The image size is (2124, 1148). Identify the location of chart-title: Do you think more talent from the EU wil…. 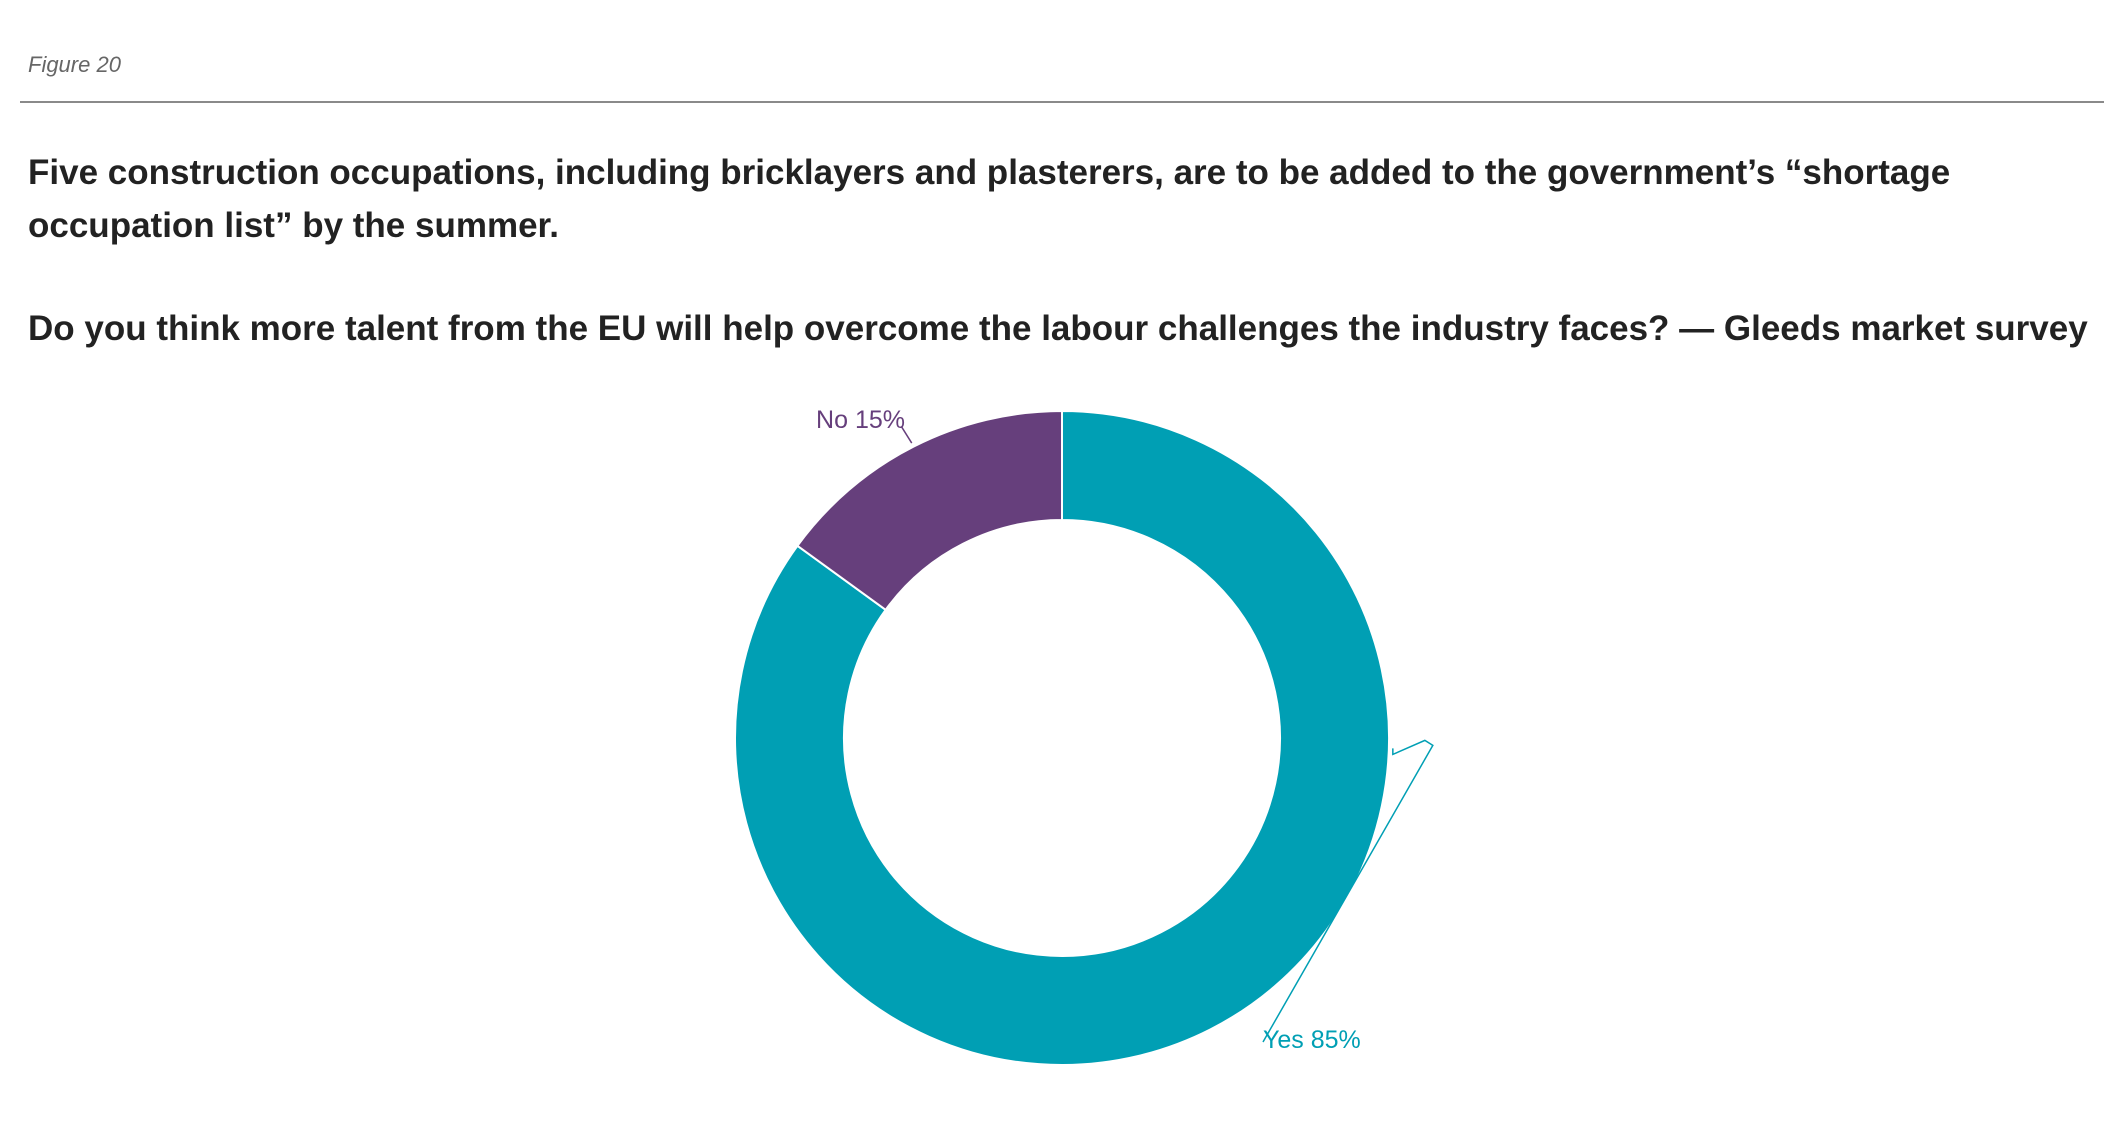
(1058, 328).